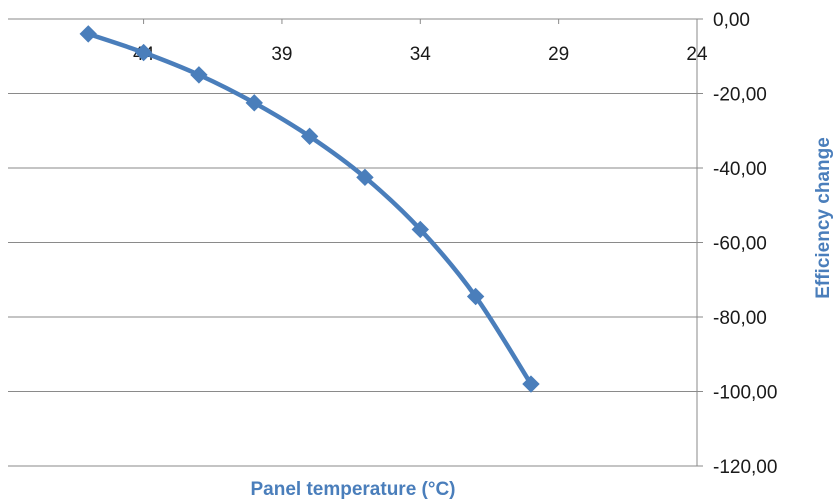 The width and height of the screenshot is (837, 502). I want to click on x-axis-title: Panel temperature (°C), so click(352, 489).